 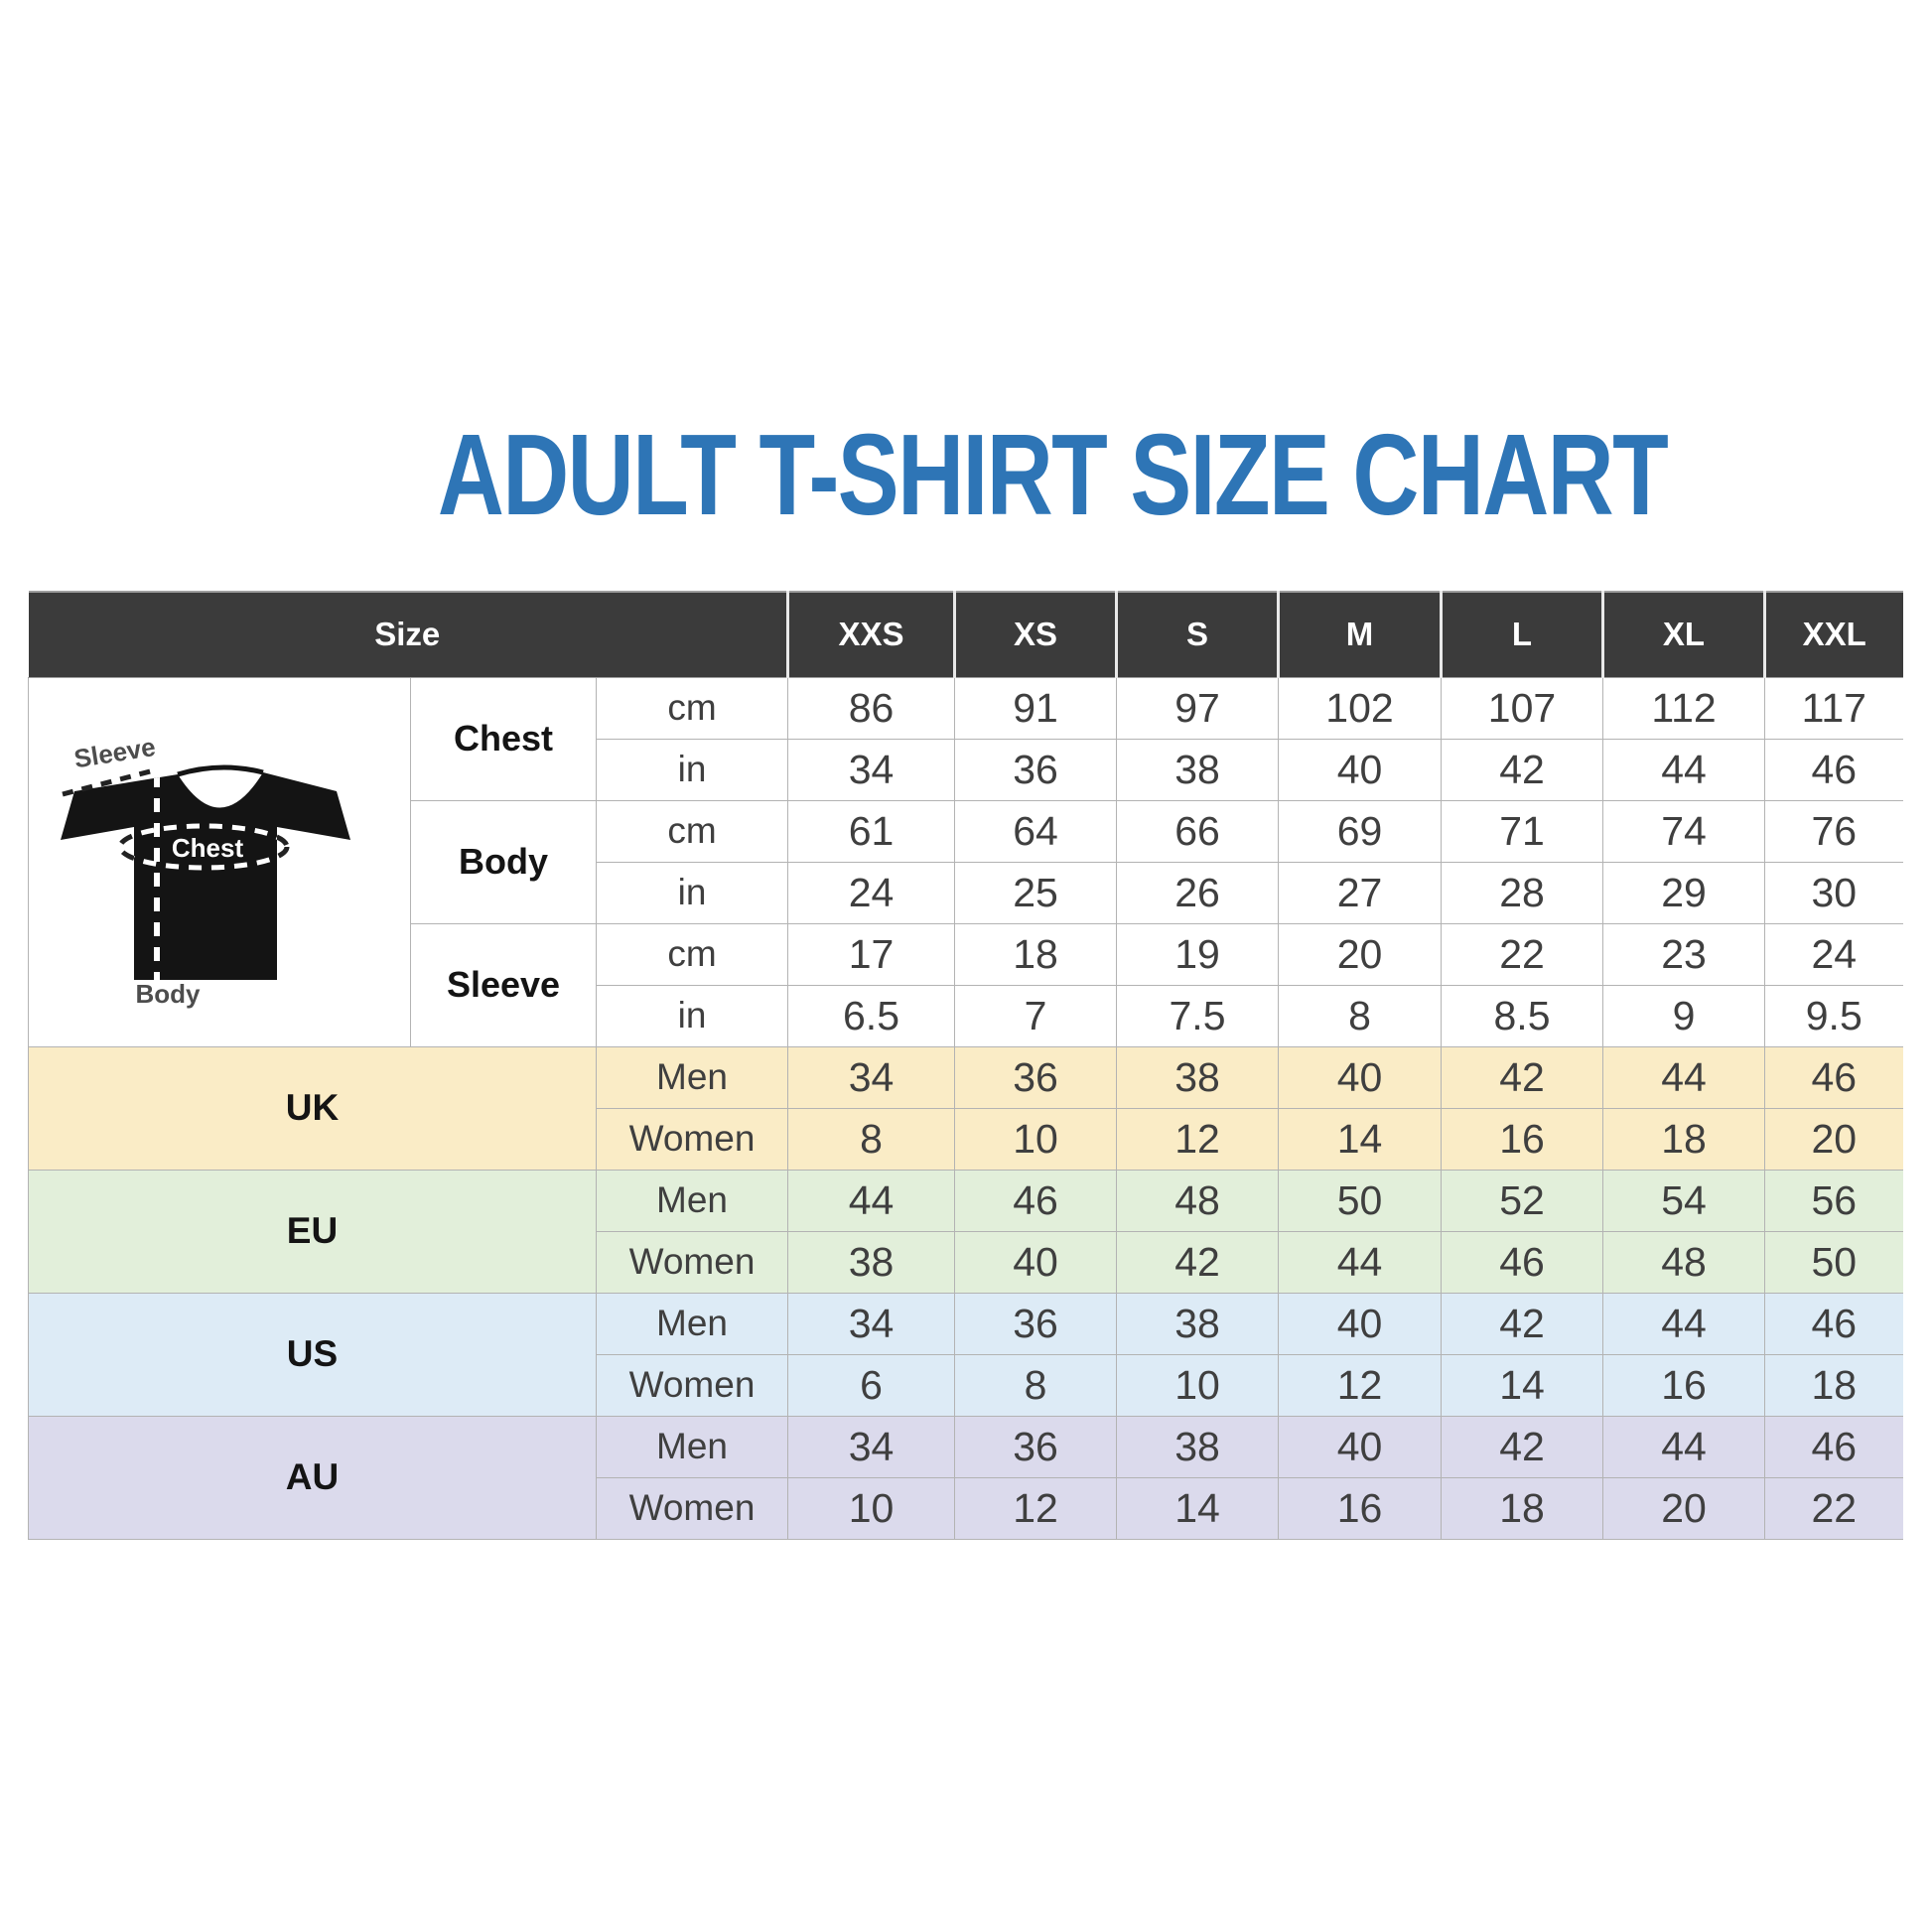 I want to click on region-label-uk: UK, so click(x=312, y=1108).